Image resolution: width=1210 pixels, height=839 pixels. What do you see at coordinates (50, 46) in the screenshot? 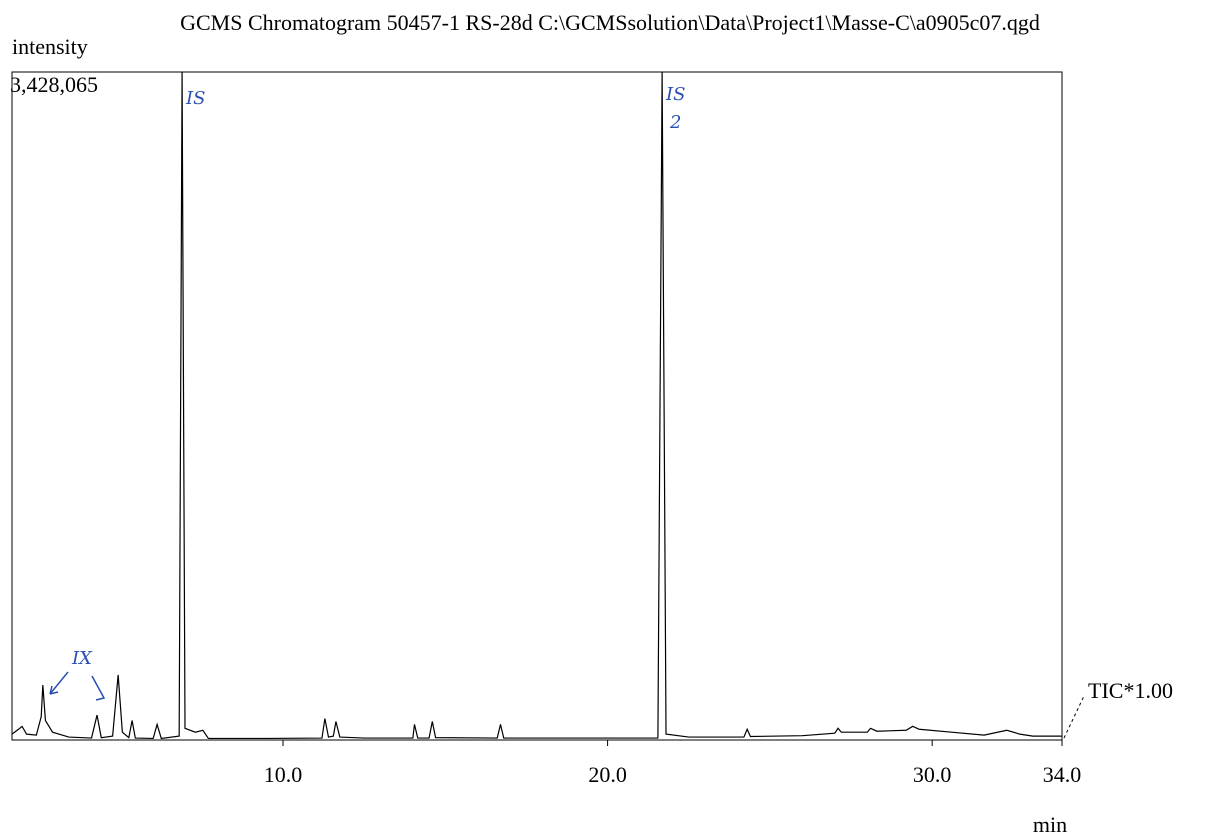
I see `y-axis-label: intensity` at bounding box center [50, 46].